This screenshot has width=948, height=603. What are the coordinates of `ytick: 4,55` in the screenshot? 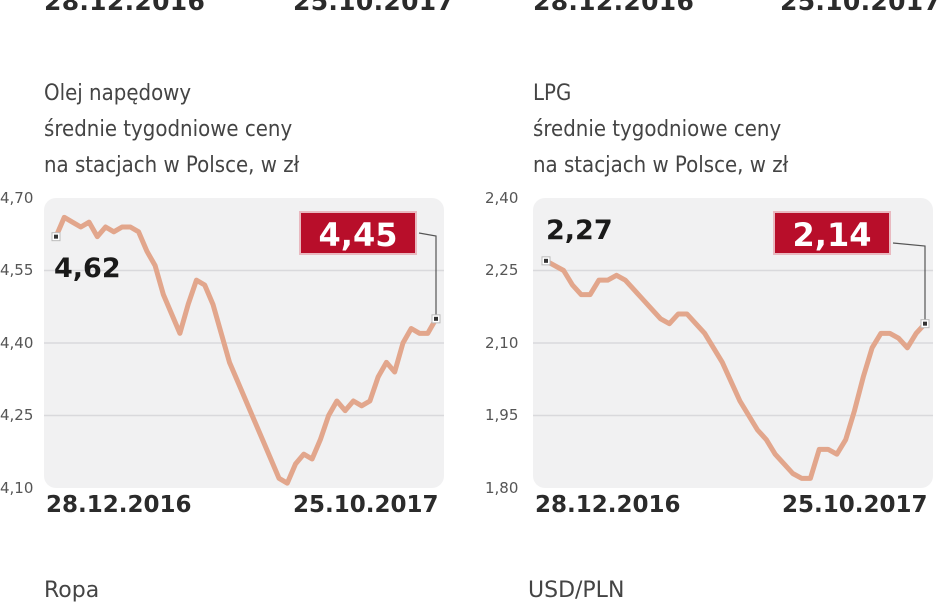 It's located at (17, 270).